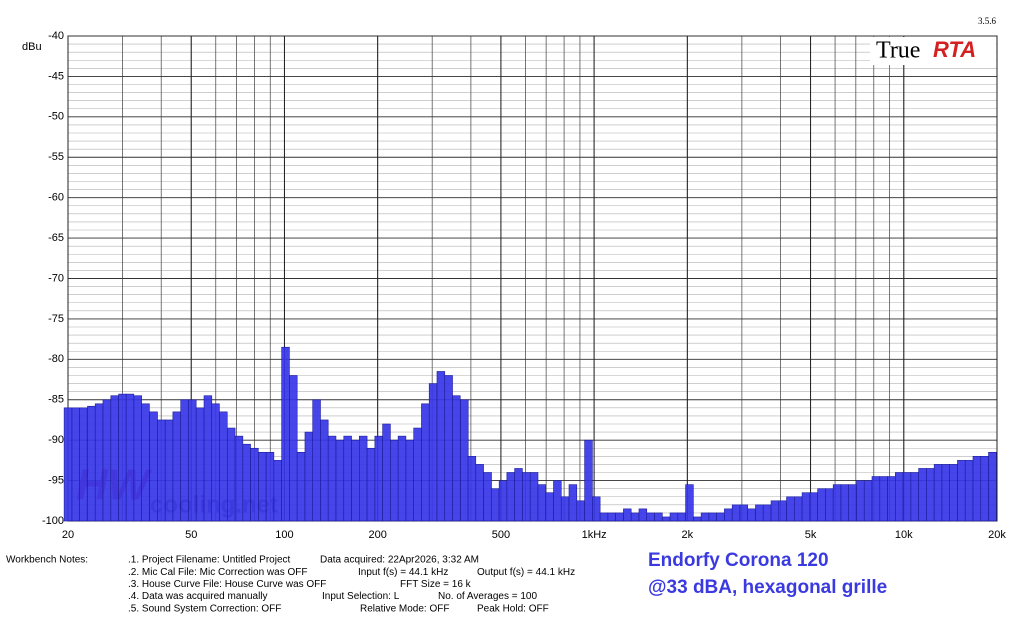 The image size is (1024, 624). Describe the element at coordinates (487, 596) in the screenshot. I see `note: No. of Averages = 100` at that location.